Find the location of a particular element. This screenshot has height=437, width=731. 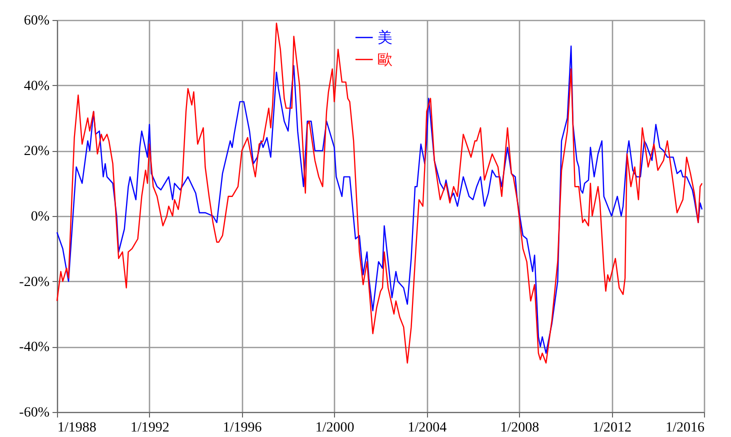

y-tick-label: 60% is located at coordinates (37, 21).